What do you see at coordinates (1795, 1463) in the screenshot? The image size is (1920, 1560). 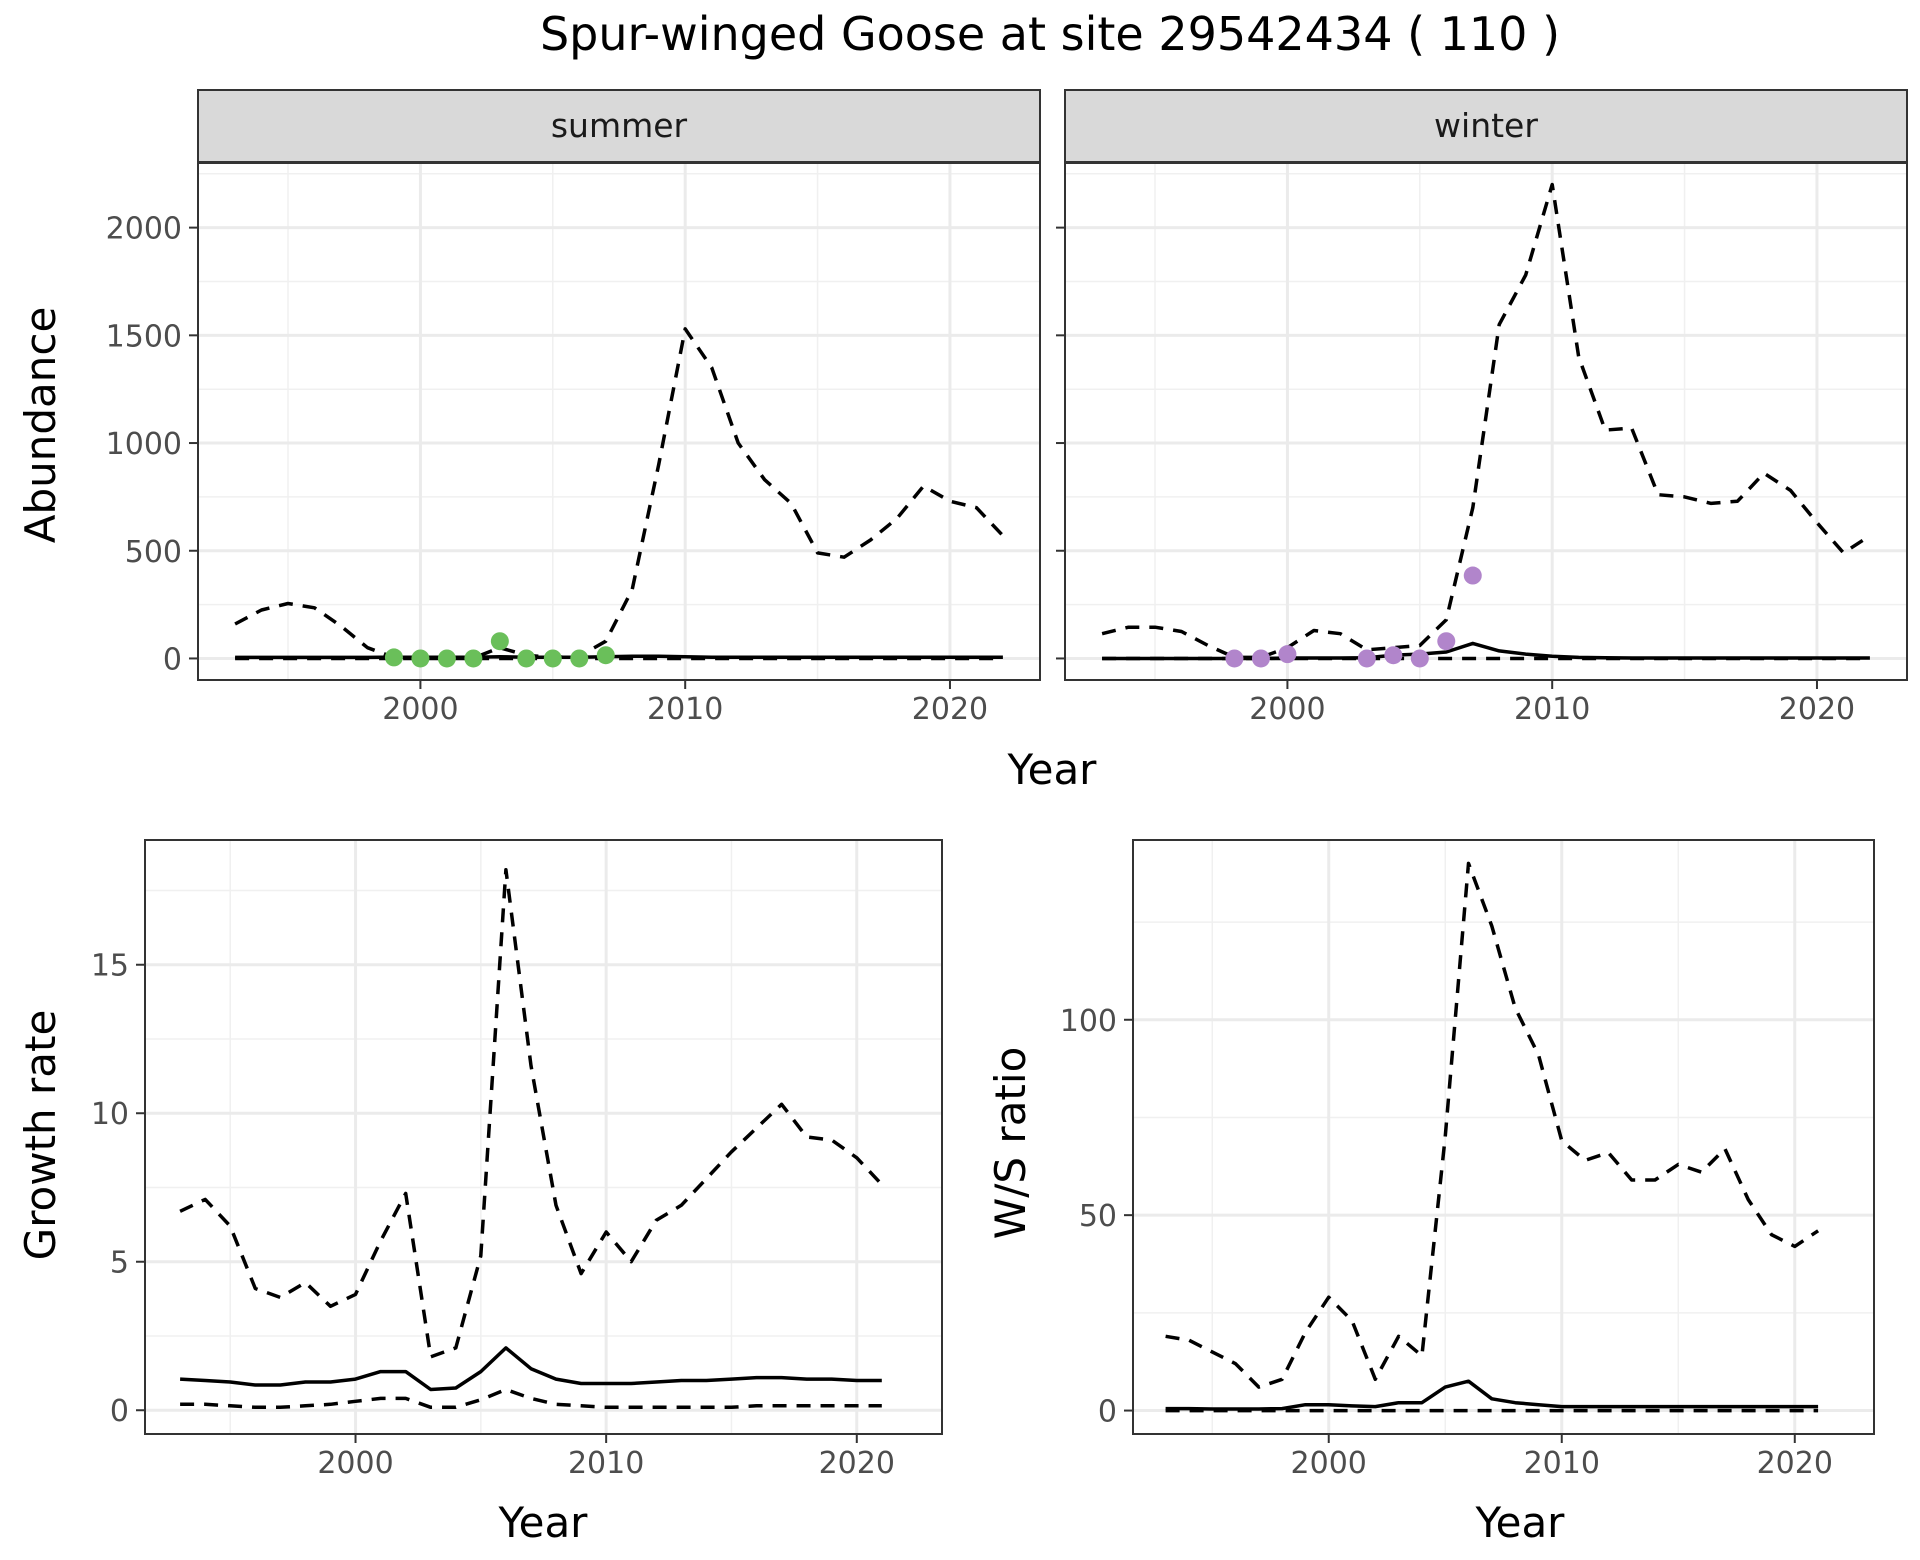 I see `ws-x-tick-label: 2020` at bounding box center [1795, 1463].